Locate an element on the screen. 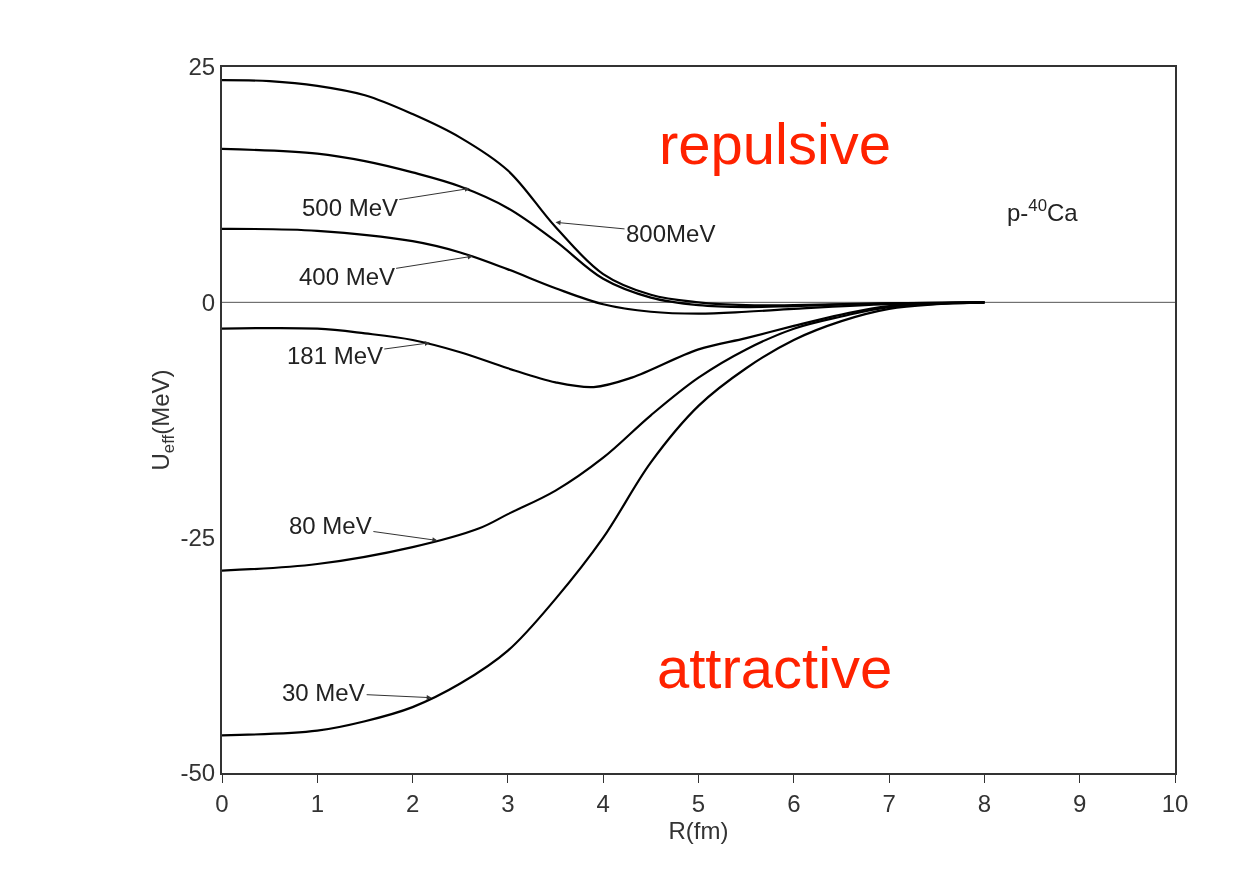 The width and height of the screenshot is (1234, 878). annotation: attractive is located at coordinates (775, 667).